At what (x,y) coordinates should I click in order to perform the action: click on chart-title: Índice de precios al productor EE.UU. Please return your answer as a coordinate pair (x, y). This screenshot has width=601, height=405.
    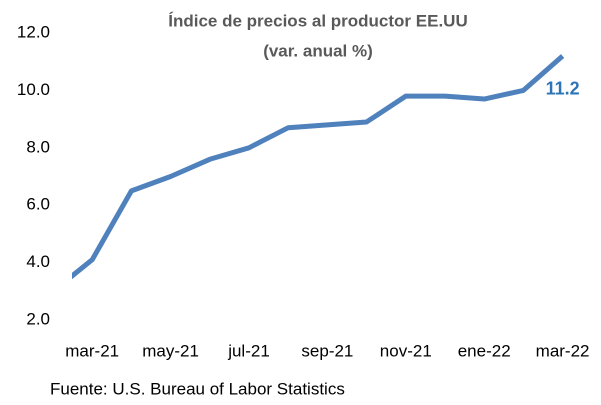
    Looking at the image, I should click on (317, 20).